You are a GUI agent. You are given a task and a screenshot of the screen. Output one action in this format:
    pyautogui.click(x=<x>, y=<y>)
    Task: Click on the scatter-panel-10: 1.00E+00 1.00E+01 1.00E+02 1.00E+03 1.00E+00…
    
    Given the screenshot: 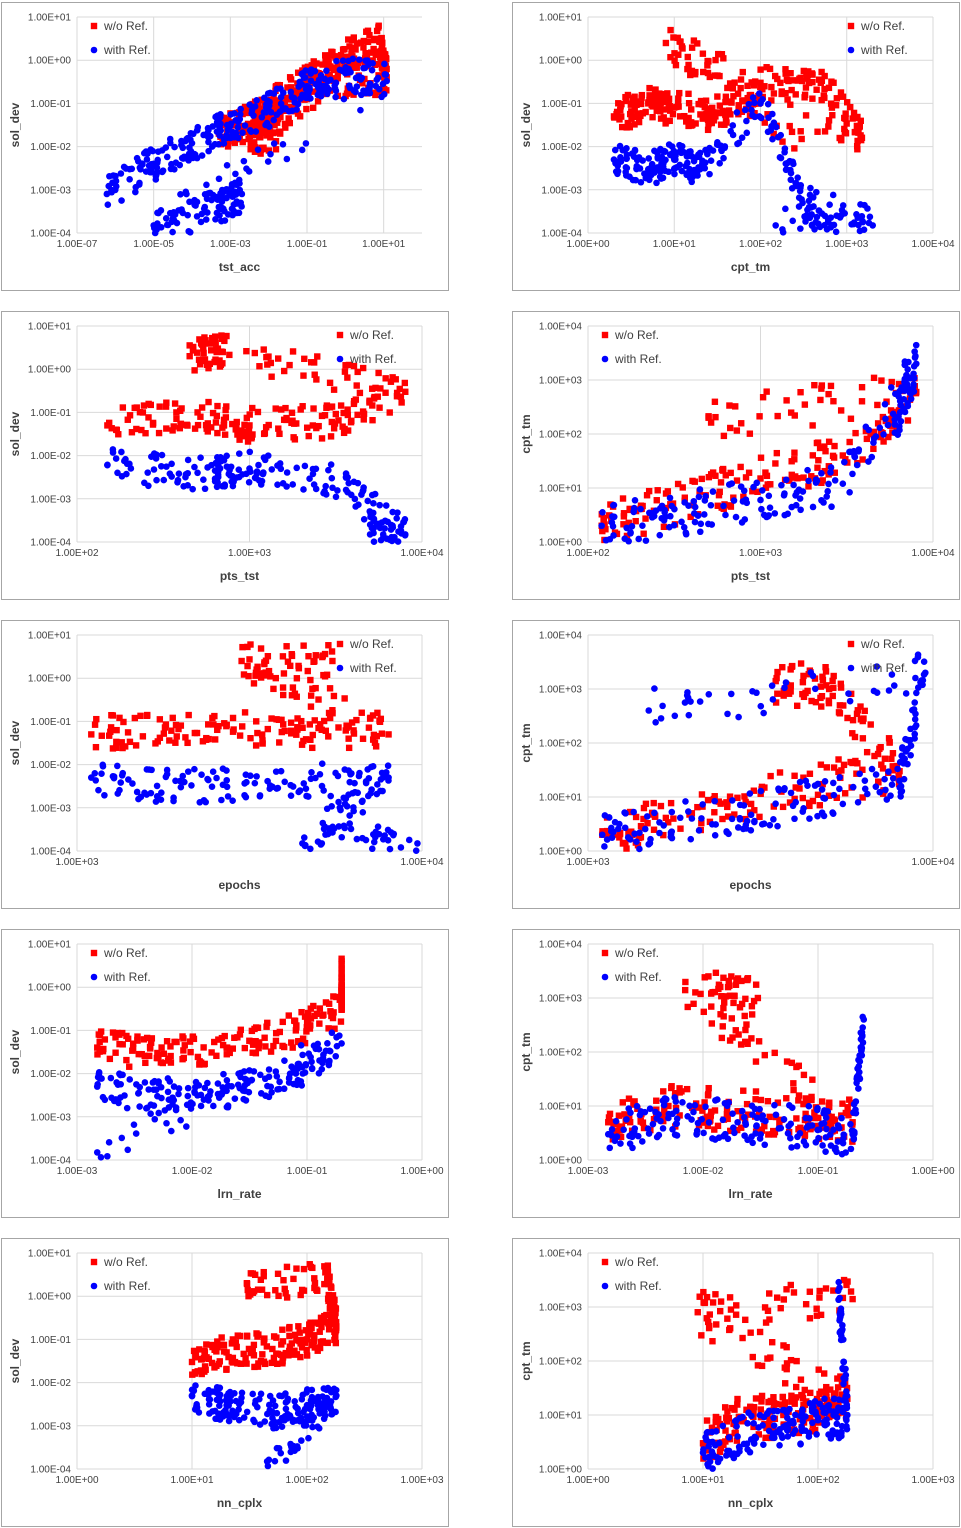 What is the action you would take?
    pyautogui.click(x=736, y=1382)
    